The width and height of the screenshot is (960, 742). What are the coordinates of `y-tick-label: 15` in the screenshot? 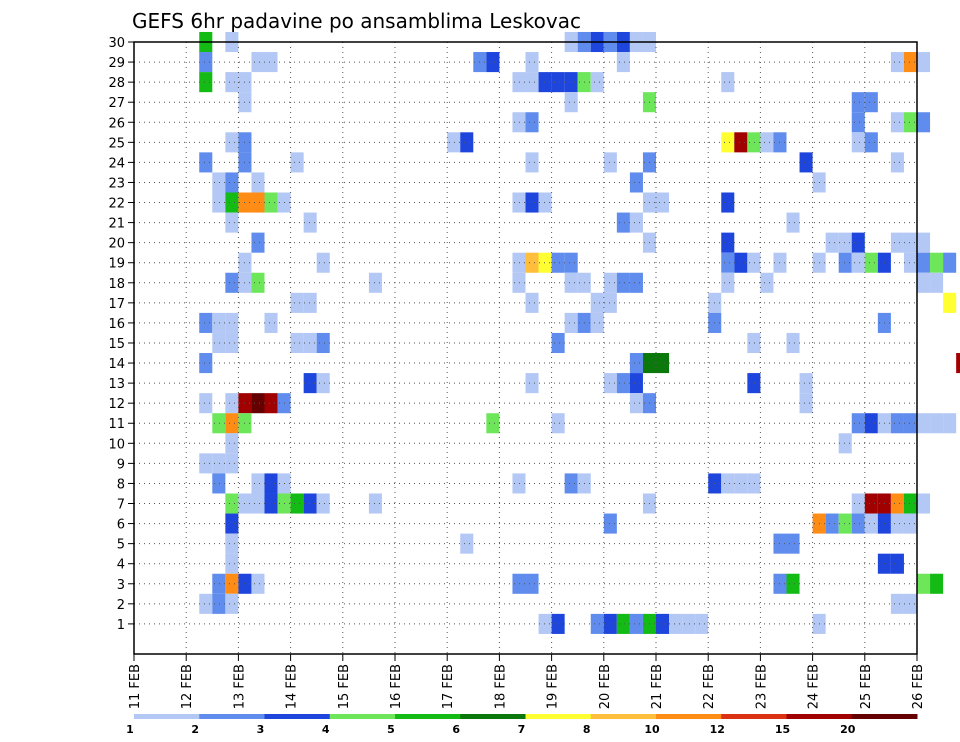 It's located at (116, 344).